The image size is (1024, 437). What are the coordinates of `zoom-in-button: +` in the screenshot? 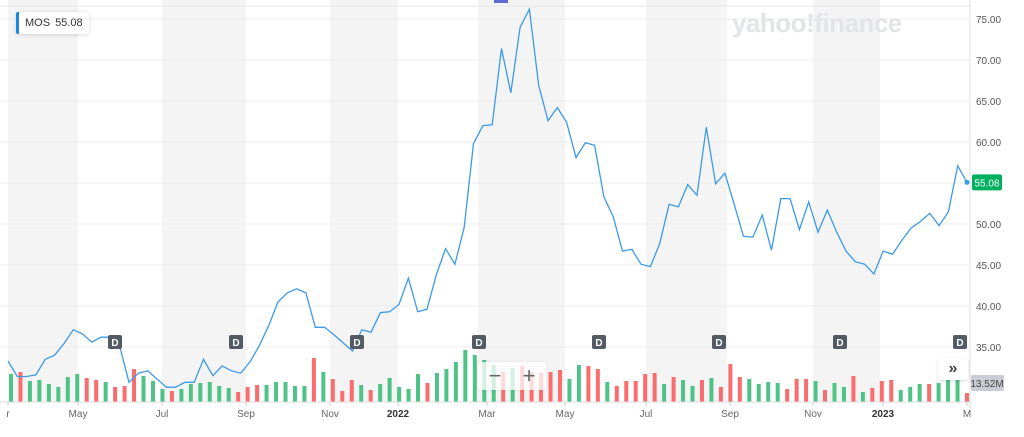 It's located at (529, 375).